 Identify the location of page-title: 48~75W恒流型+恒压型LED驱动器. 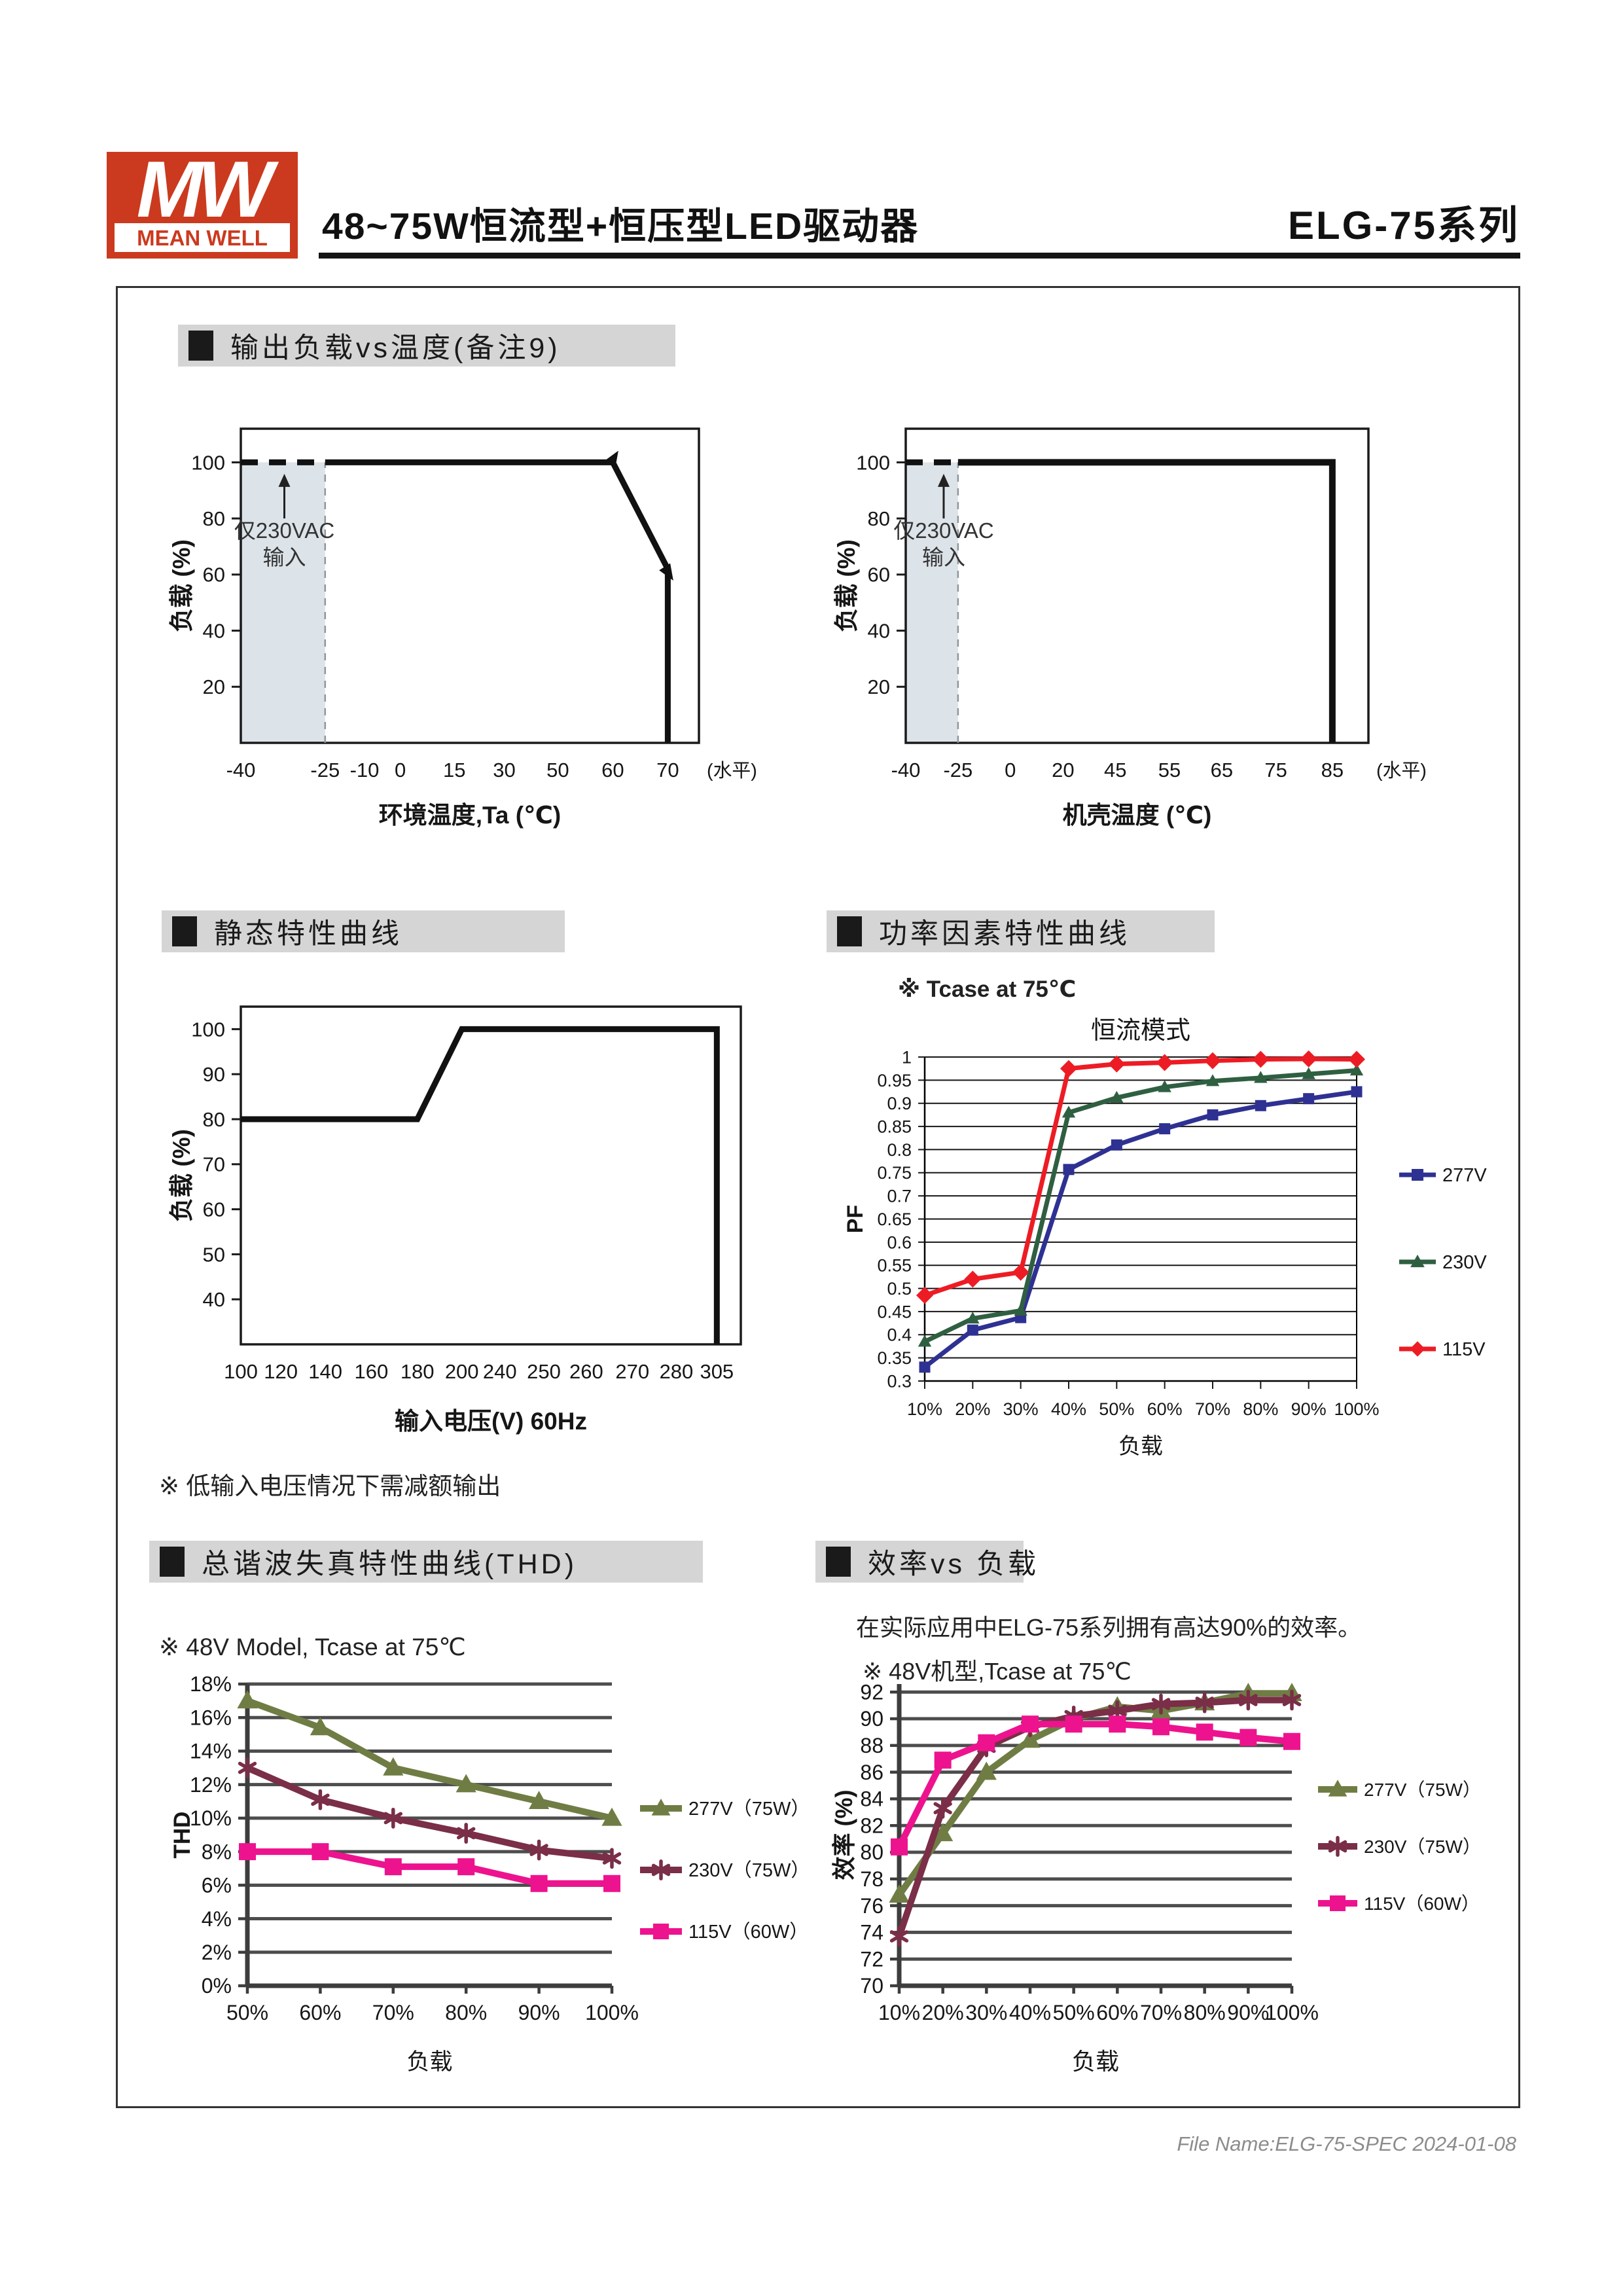
(620, 226).